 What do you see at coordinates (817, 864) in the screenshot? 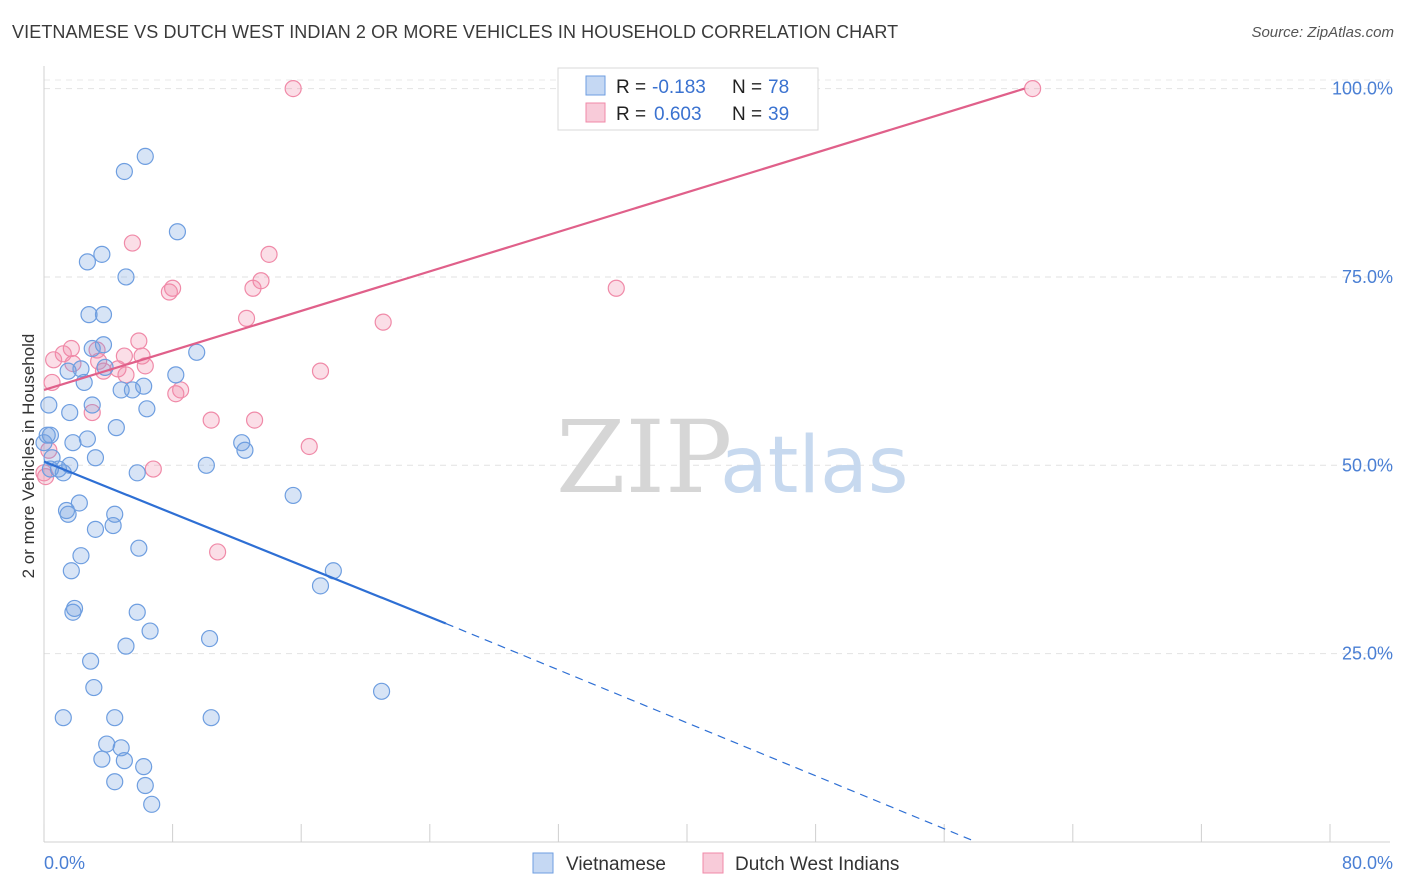
I see `bottom-legend-dutch: Dutch West Indians` at bounding box center [817, 864].